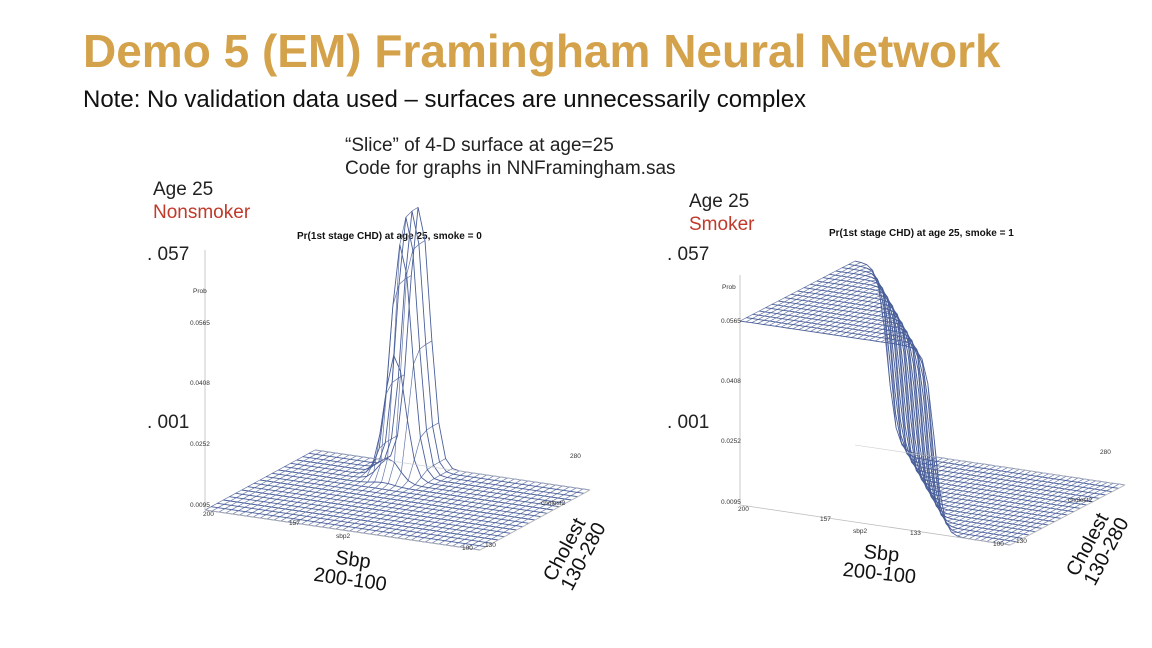  I want to click on right-mesh-line-u11, so click(862, 374).